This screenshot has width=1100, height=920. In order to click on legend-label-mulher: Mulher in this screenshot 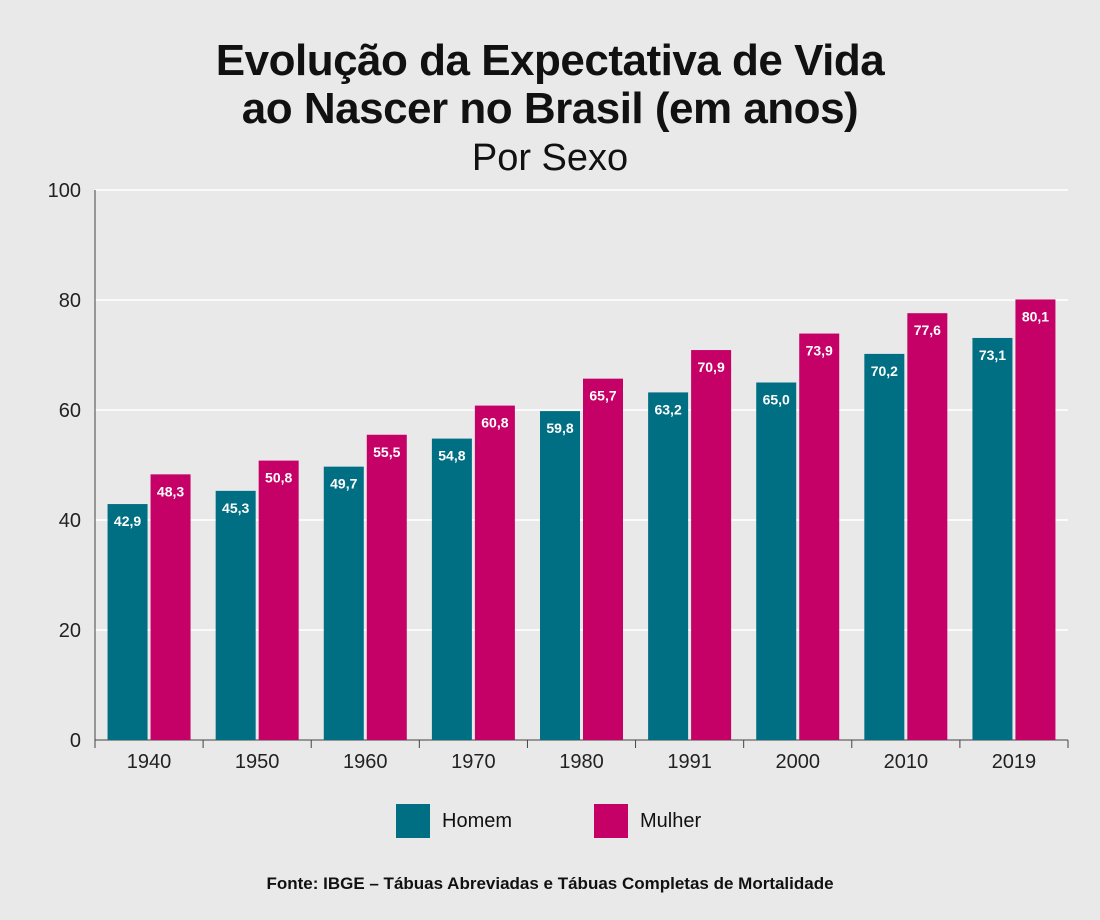, I will do `click(671, 820)`.